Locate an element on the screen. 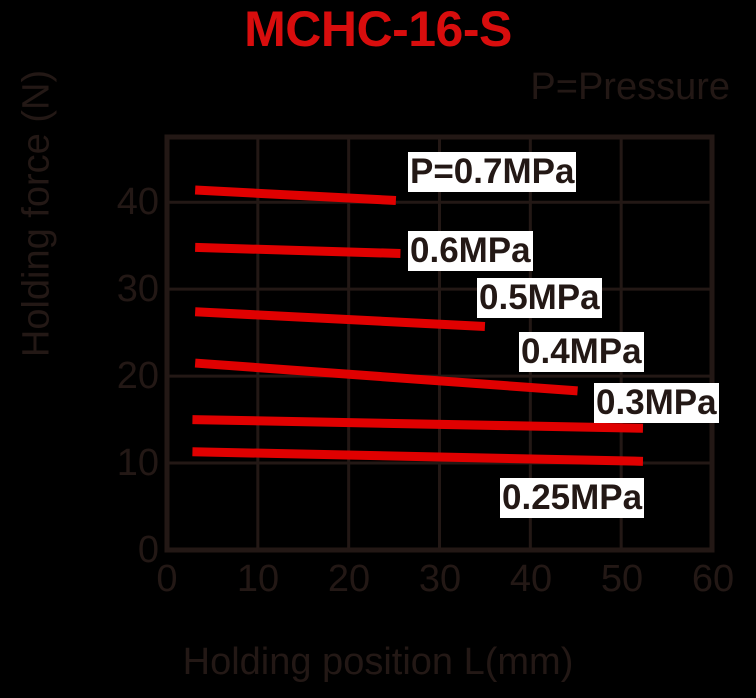  data-line-0.3MPa is located at coordinates (418, 424).